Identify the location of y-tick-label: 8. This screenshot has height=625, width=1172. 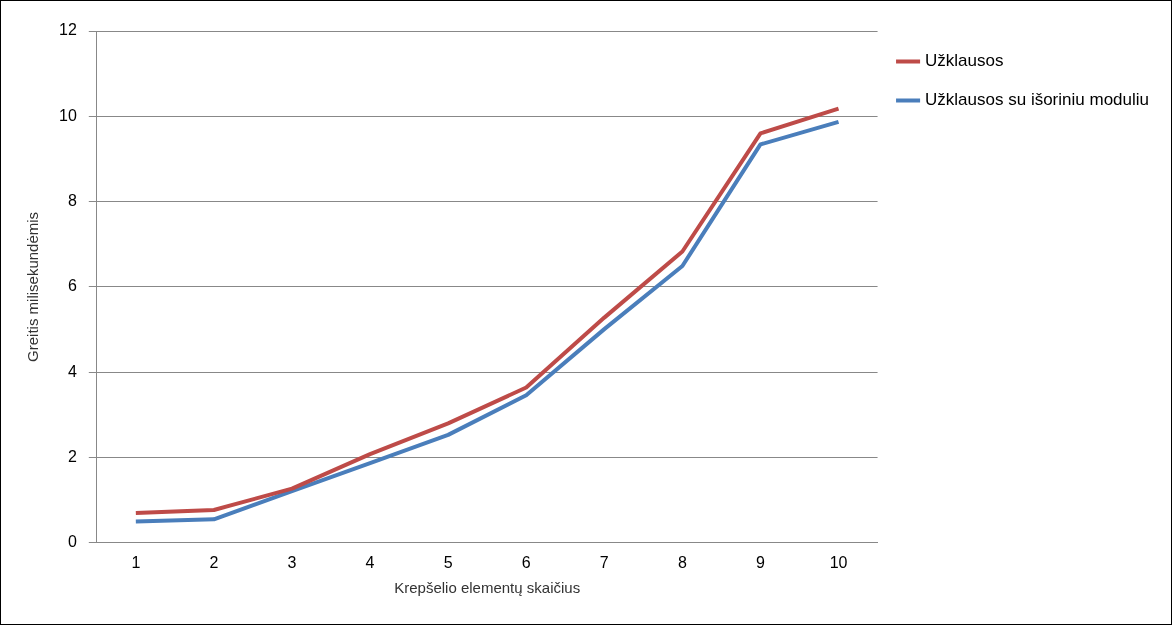
(72, 201).